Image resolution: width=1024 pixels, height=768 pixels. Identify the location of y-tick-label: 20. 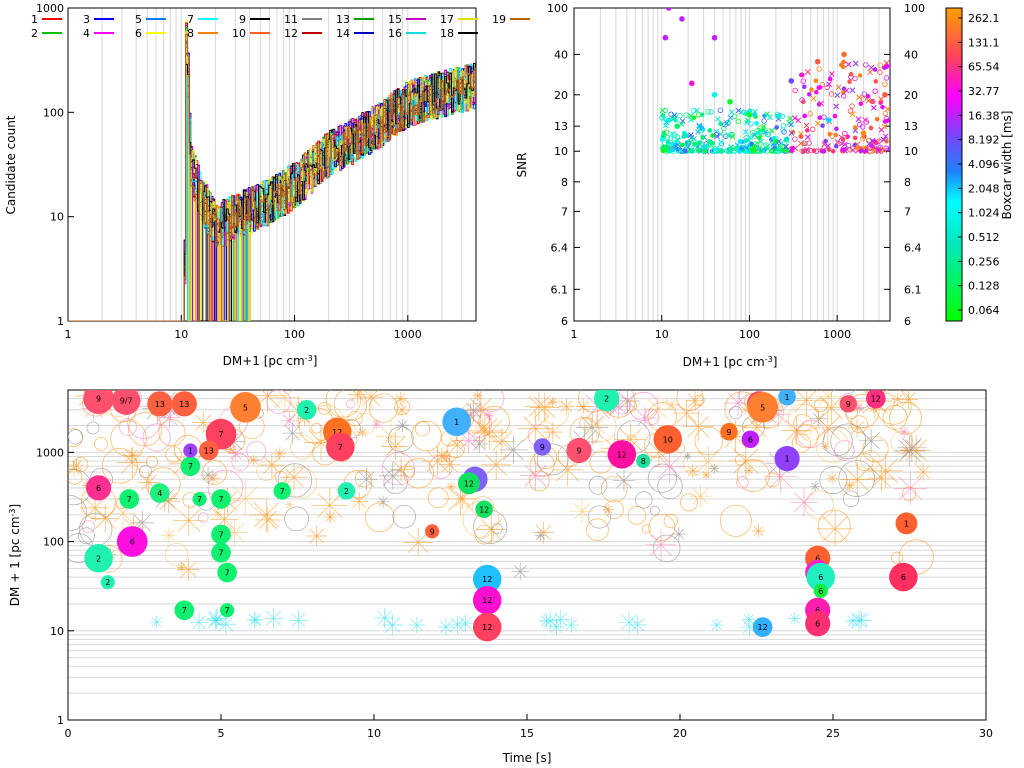
(561, 95).